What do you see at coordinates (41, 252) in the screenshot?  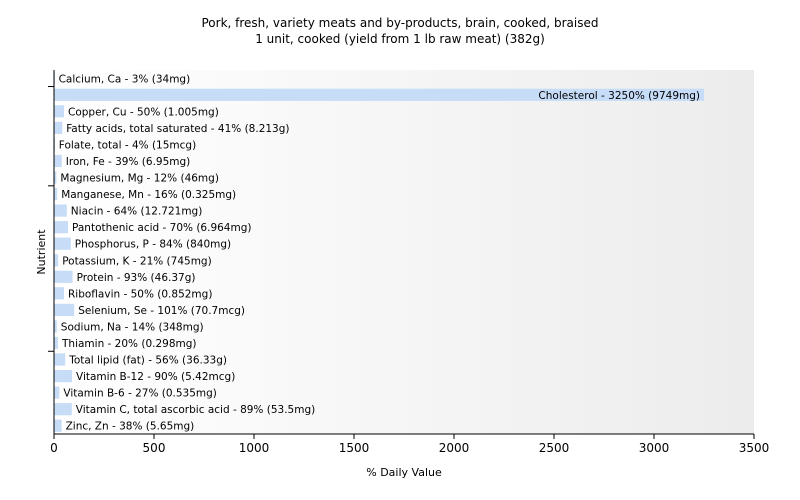 I see `y-axis-label: Nutrient` at bounding box center [41, 252].